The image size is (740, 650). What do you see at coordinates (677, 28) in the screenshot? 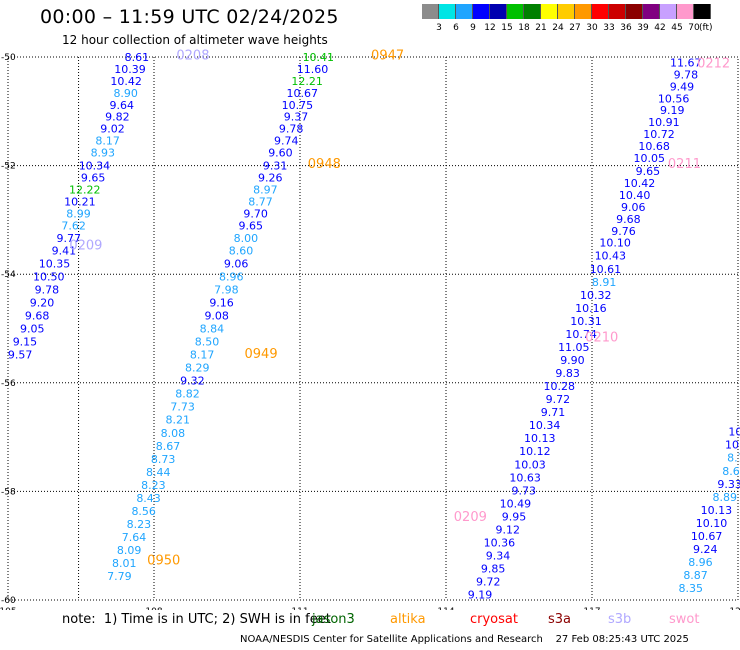
I see `scale-label: 45` at bounding box center [677, 28].